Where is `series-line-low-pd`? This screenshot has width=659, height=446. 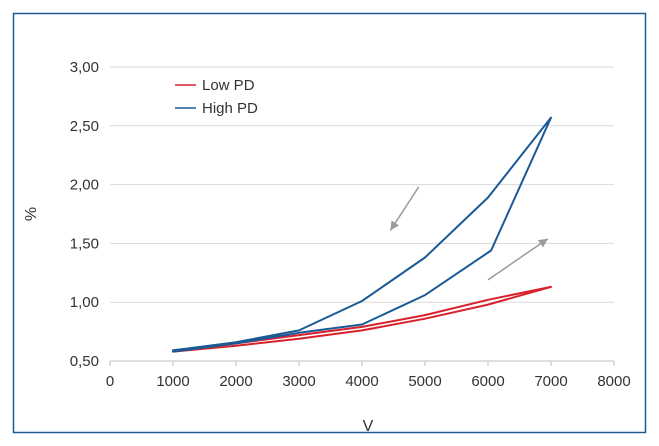
series-line-low-pd is located at coordinates (362, 319).